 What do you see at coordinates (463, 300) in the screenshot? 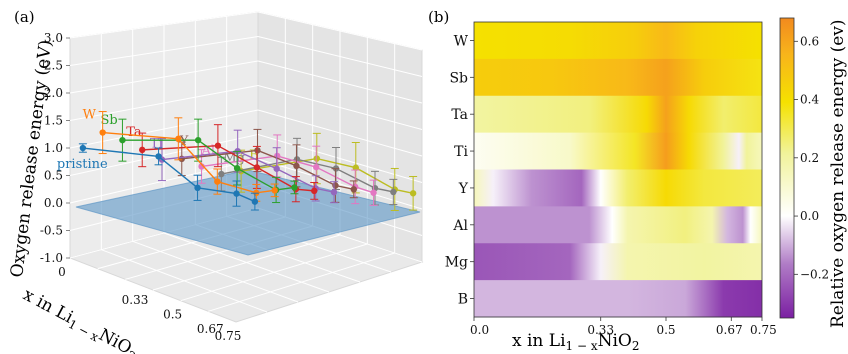
I see `row-label: B` at bounding box center [463, 300].